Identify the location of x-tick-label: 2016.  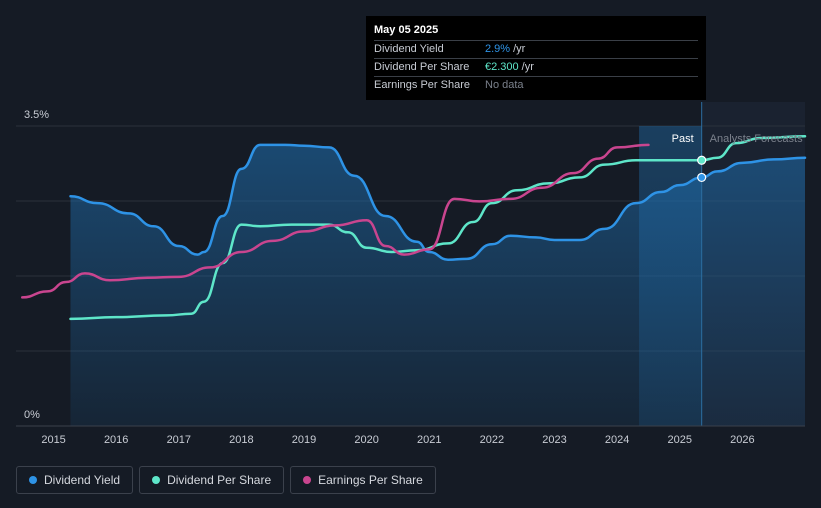
(116, 440).